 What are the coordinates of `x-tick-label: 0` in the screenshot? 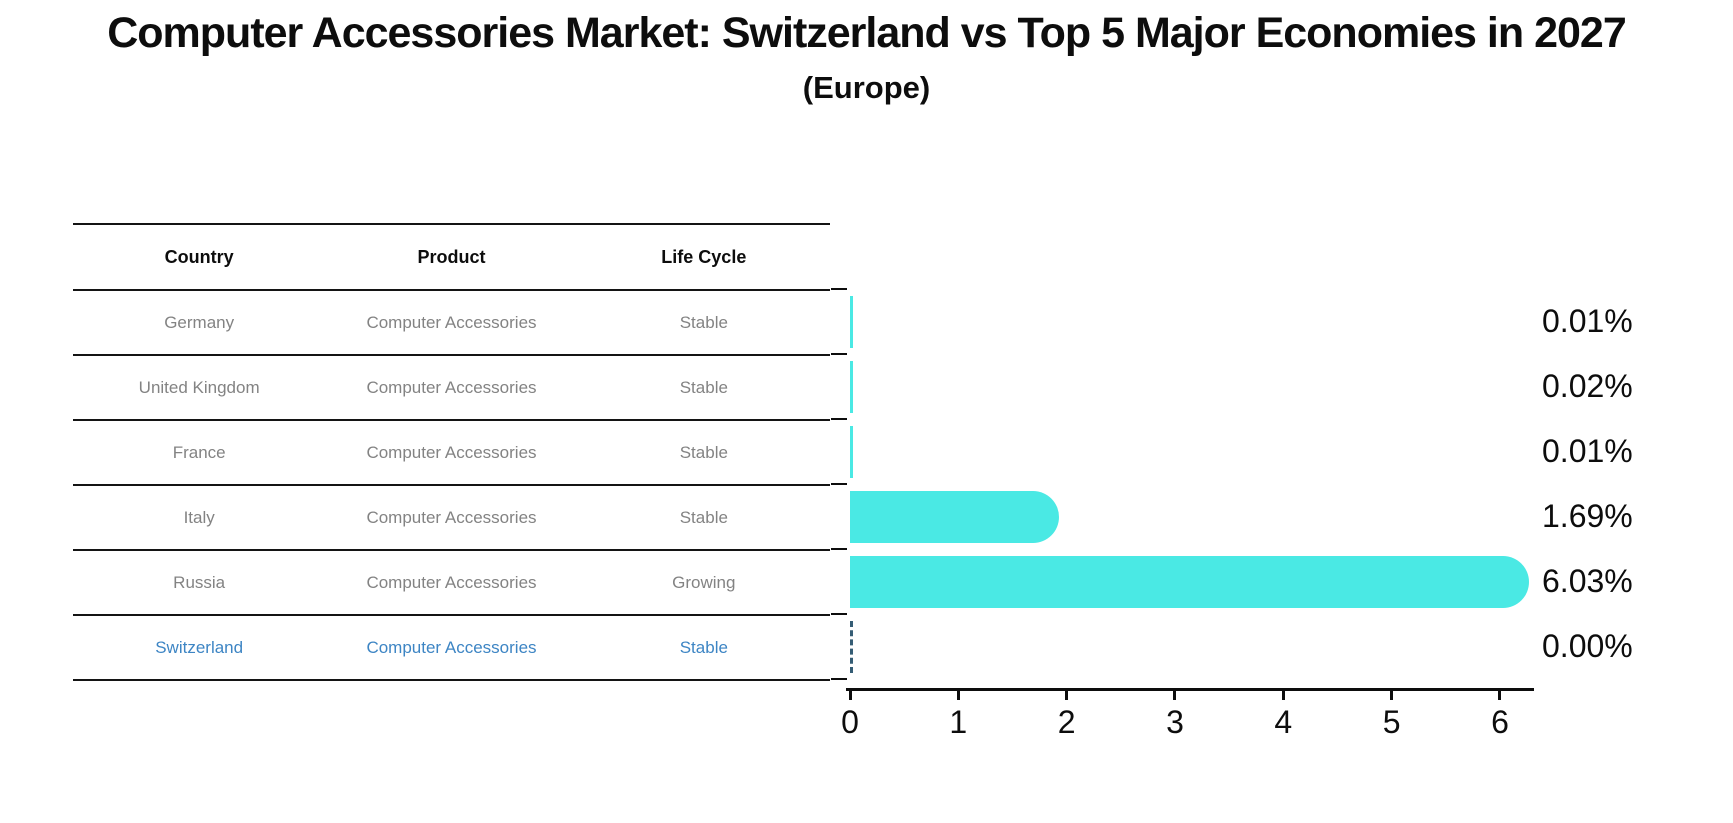 It's located at (850, 722).